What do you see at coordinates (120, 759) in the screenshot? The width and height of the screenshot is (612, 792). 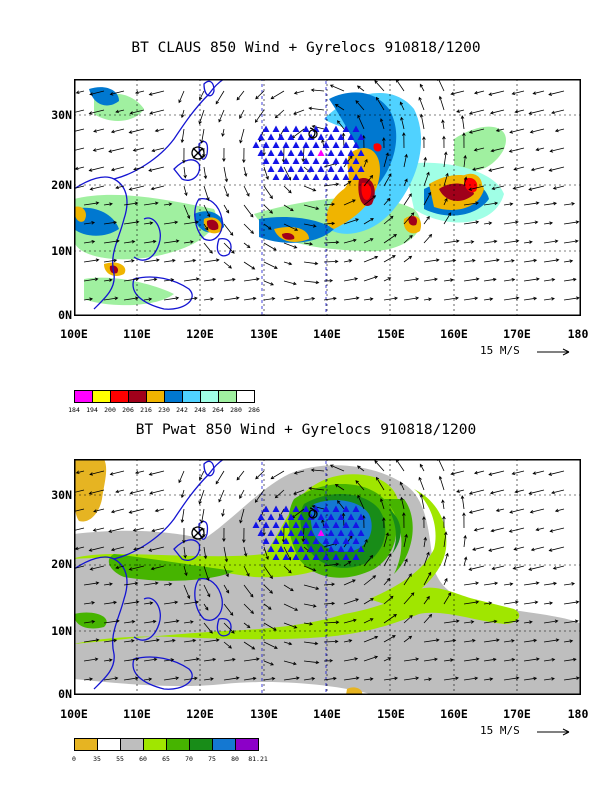 I see `panel2-colorbar-label: 55` at bounding box center [120, 759].